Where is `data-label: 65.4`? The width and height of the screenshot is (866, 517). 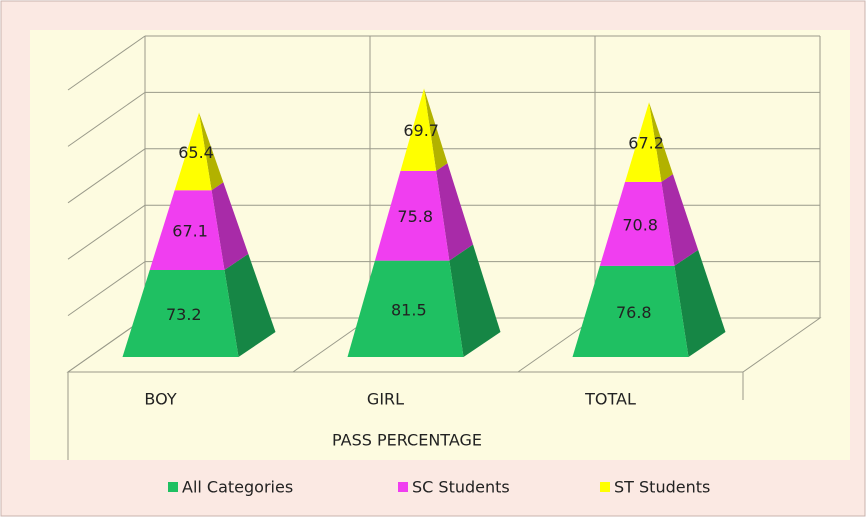
data-label: 65.4 is located at coordinates (196, 152).